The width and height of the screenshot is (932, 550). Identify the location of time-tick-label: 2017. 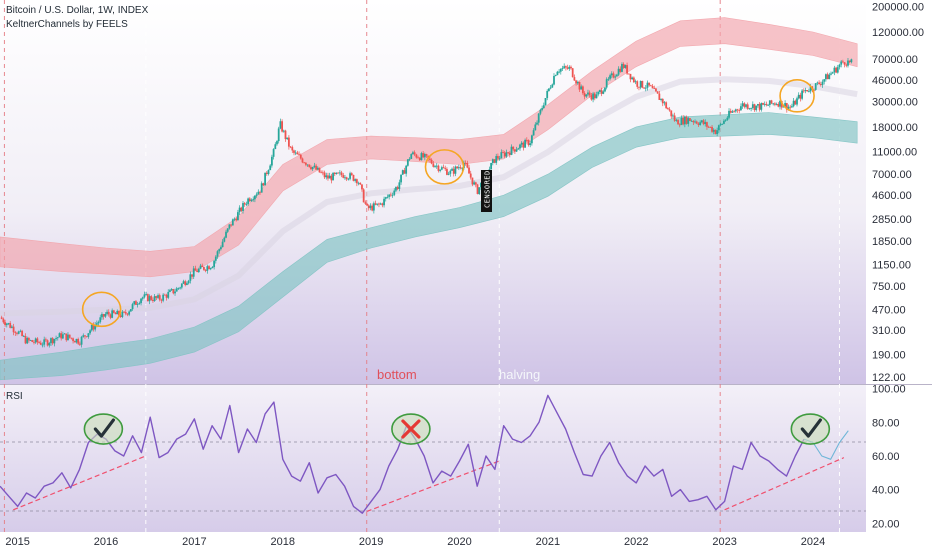
(194, 542).